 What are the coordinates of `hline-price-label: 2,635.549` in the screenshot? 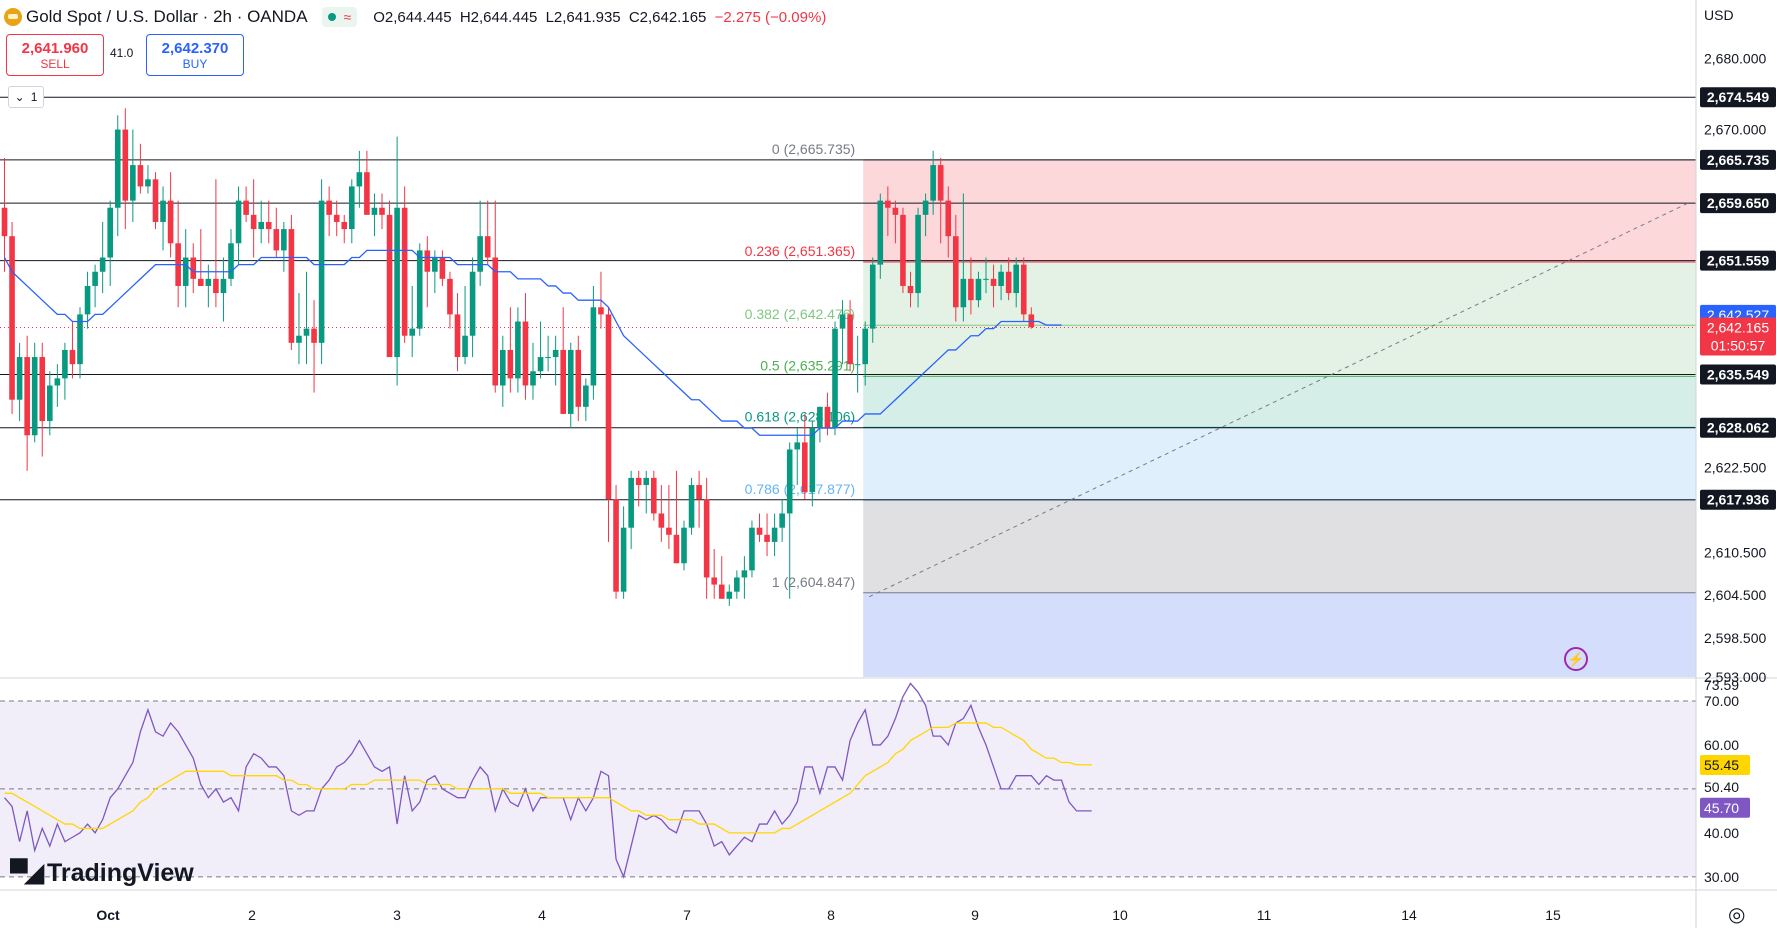 It's located at (1738, 374).